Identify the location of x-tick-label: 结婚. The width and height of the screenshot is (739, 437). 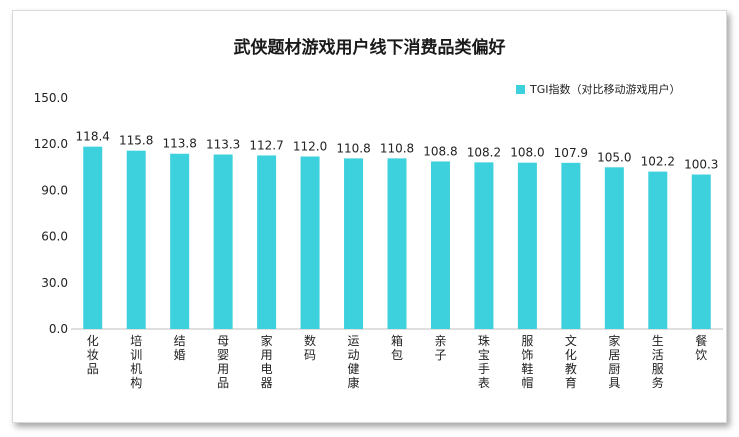
(180, 348).